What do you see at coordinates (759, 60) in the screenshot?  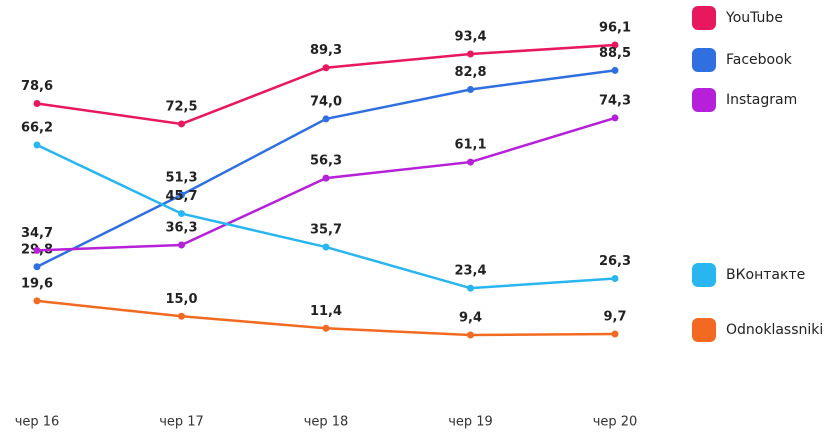 I see `legend-label: Facebook` at bounding box center [759, 60].